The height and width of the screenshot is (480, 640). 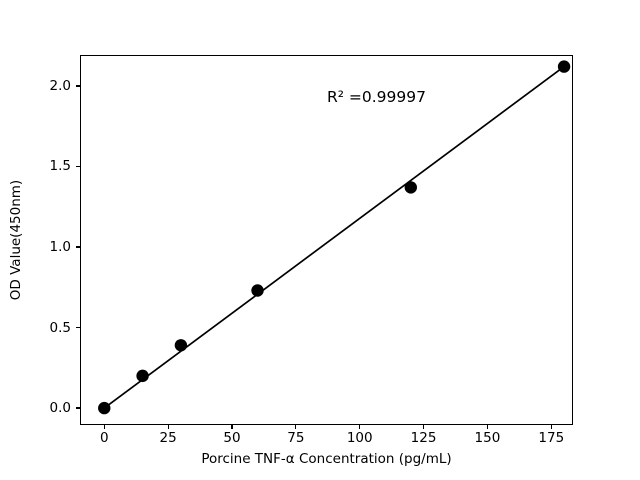 I want to click on r-squared-annotation: R² =0.99997, so click(x=376, y=97).